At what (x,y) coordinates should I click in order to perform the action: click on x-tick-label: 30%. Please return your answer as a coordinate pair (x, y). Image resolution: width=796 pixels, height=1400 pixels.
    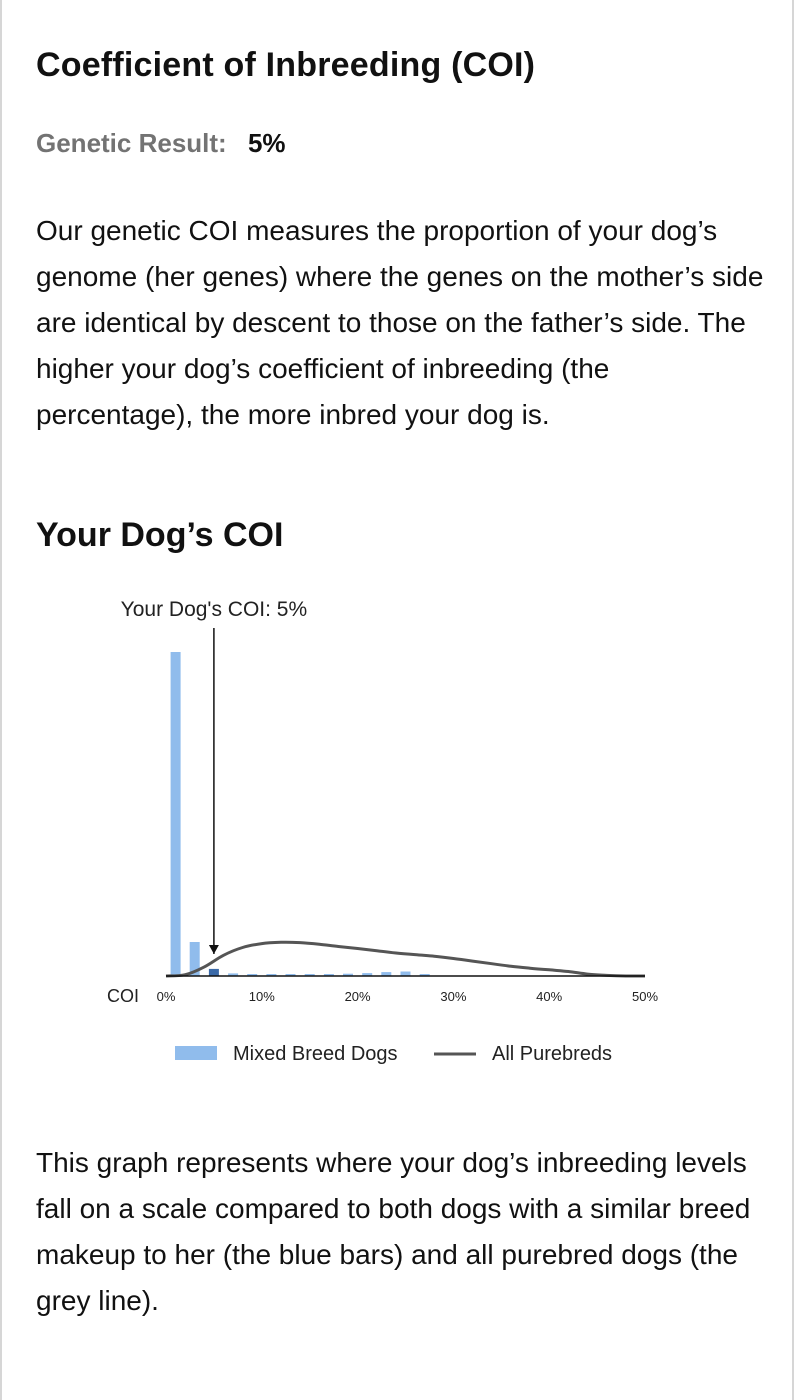
    Looking at the image, I should click on (453, 996).